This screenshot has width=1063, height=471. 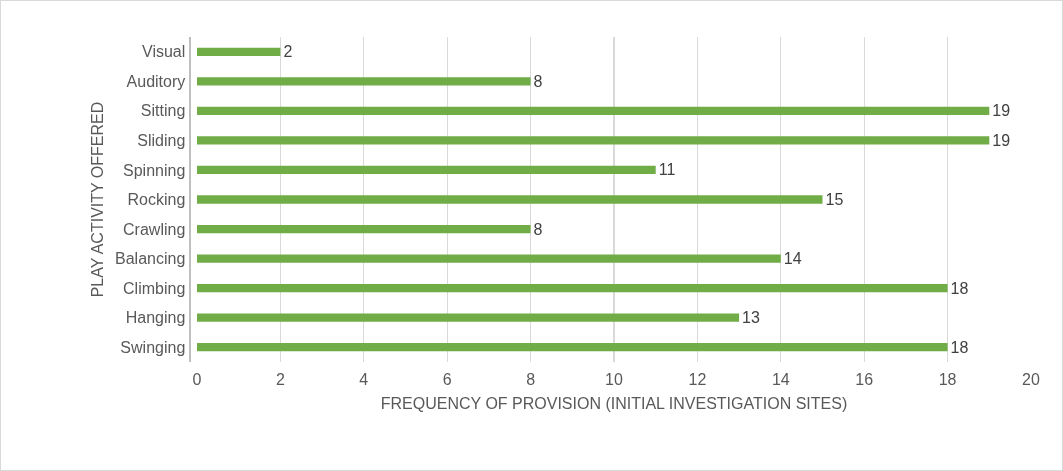 What do you see at coordinates (751, 318) in the screenshot?
I see `data-label: 13` at bounding box center [751, 318].